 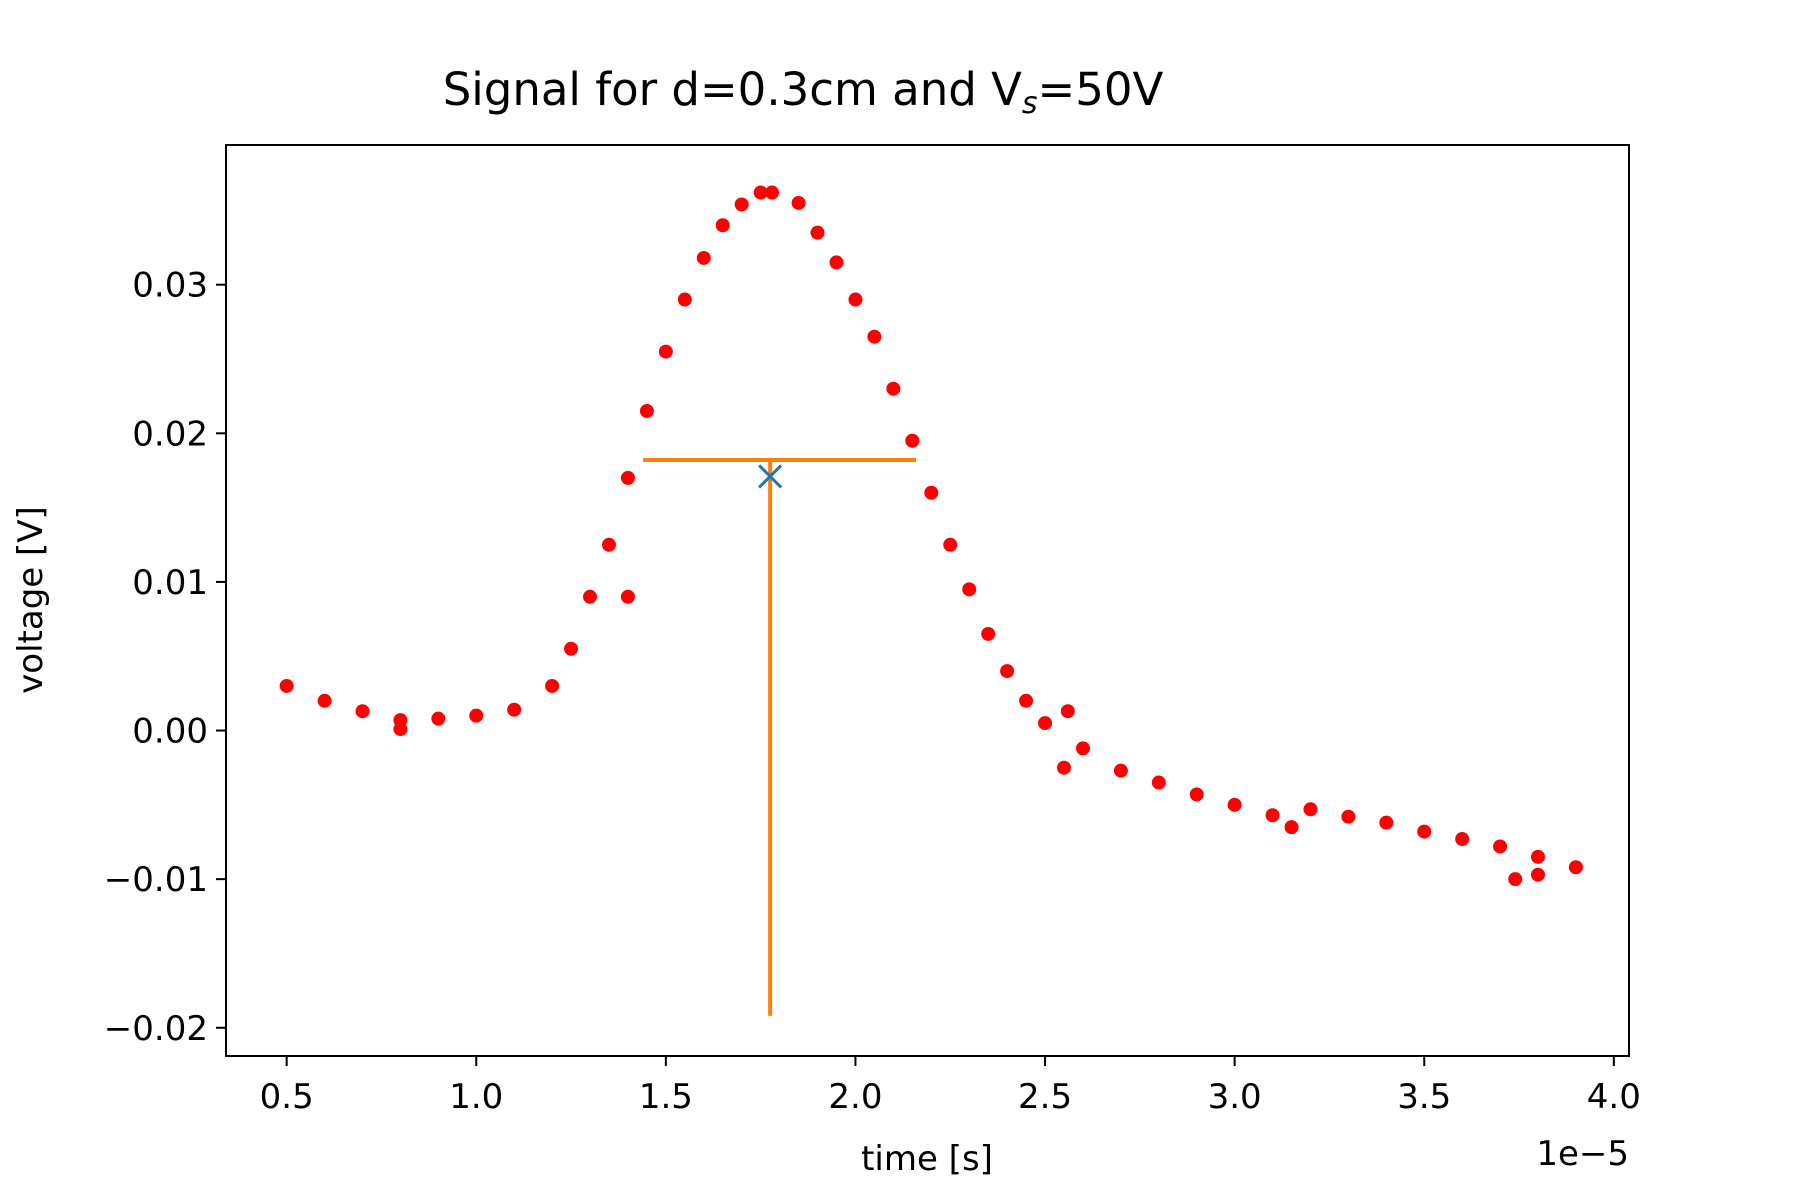 What do you see at coordinates (770, 476) in the screenshot?
I see `center-x-marker` at bounding box center [770, 476].